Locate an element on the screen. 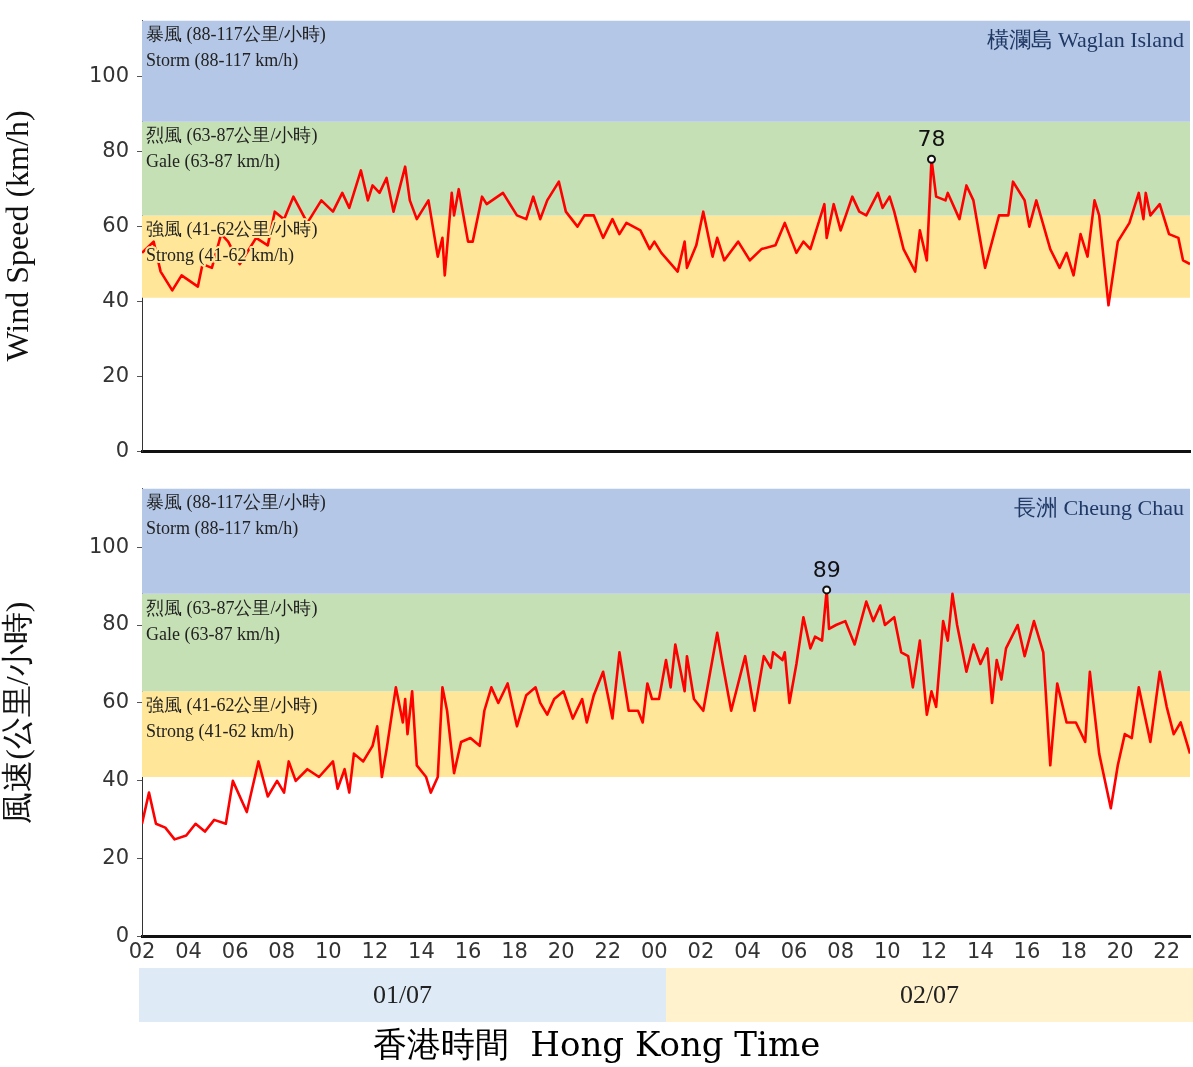 The image size is (1193, 1067). annotation: 89 is located at coordinates (826, 569).